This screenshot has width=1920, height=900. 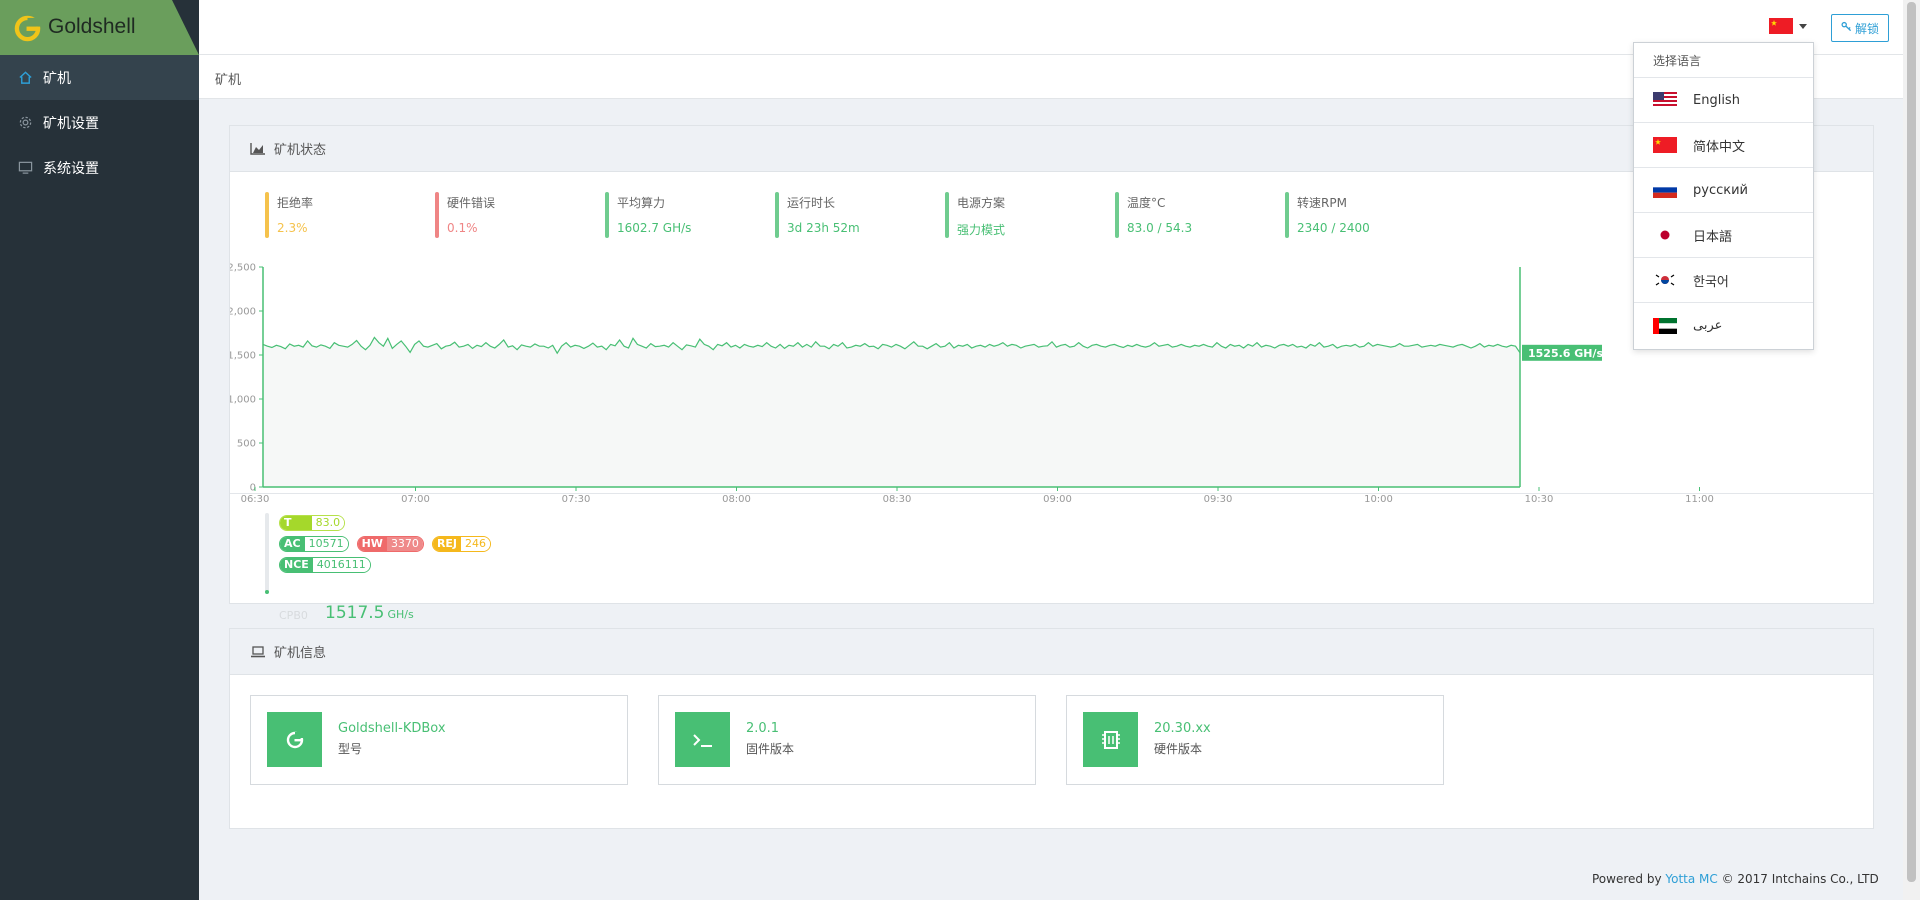 I want to click on stat-average-hashrate: 平均算力 1602.7 GH/s, so click(x=690, y=215).